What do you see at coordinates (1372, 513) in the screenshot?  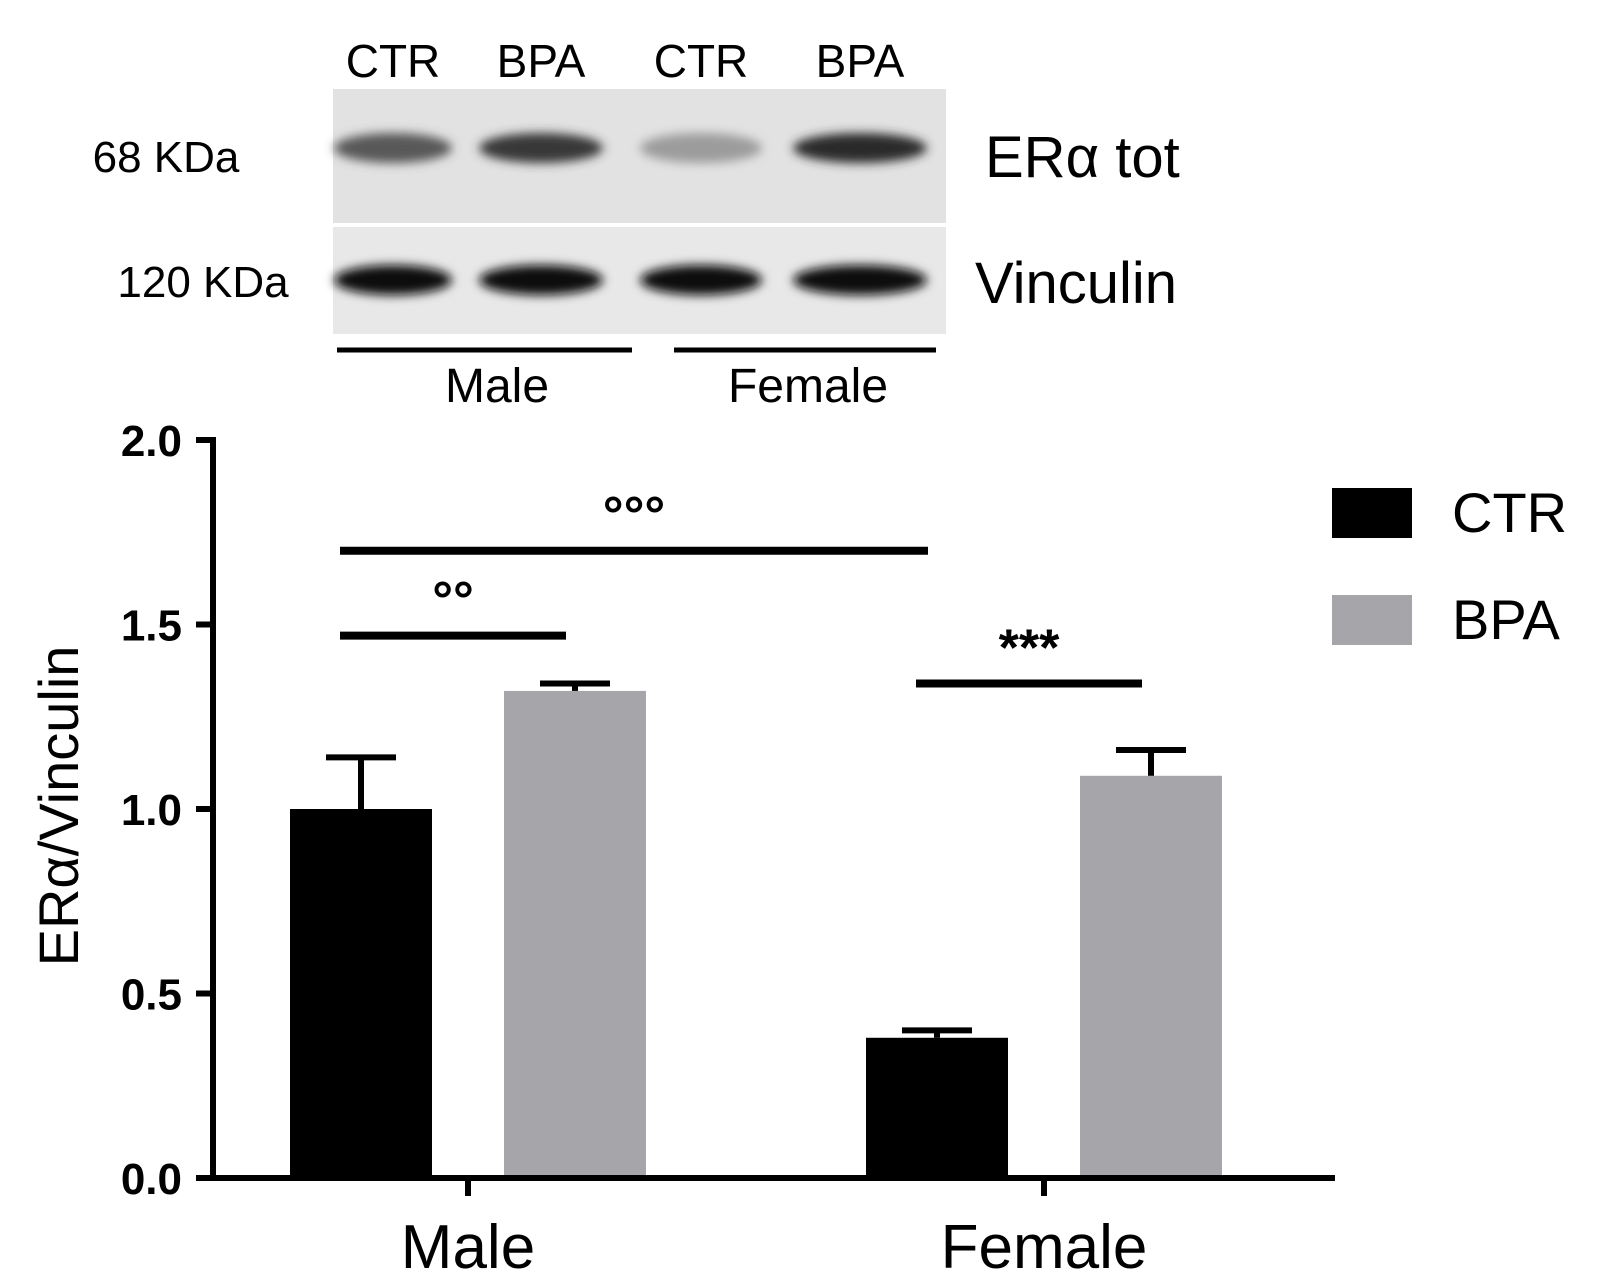 I see `legend-swatch-ctr` at bounding box center [1372, 513].